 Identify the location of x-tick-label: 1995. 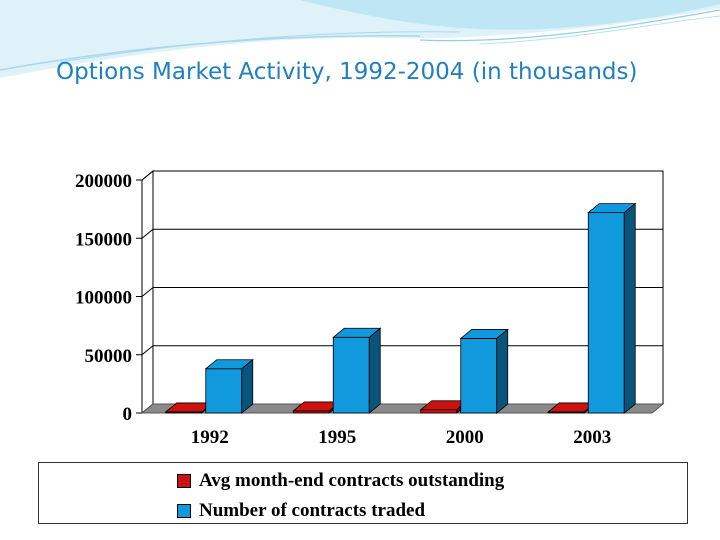
(337, 437).